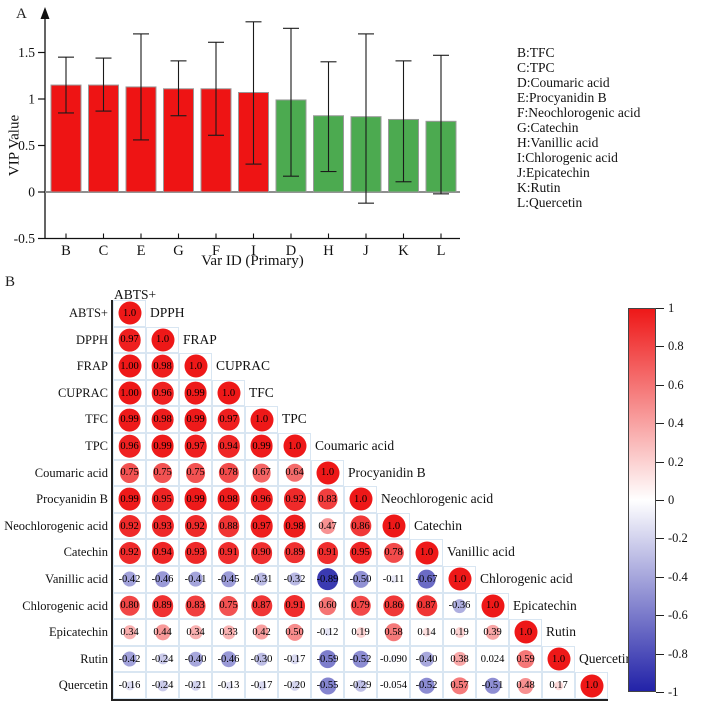  I want to click on correlation-value: 0.50, so click(294, 632).